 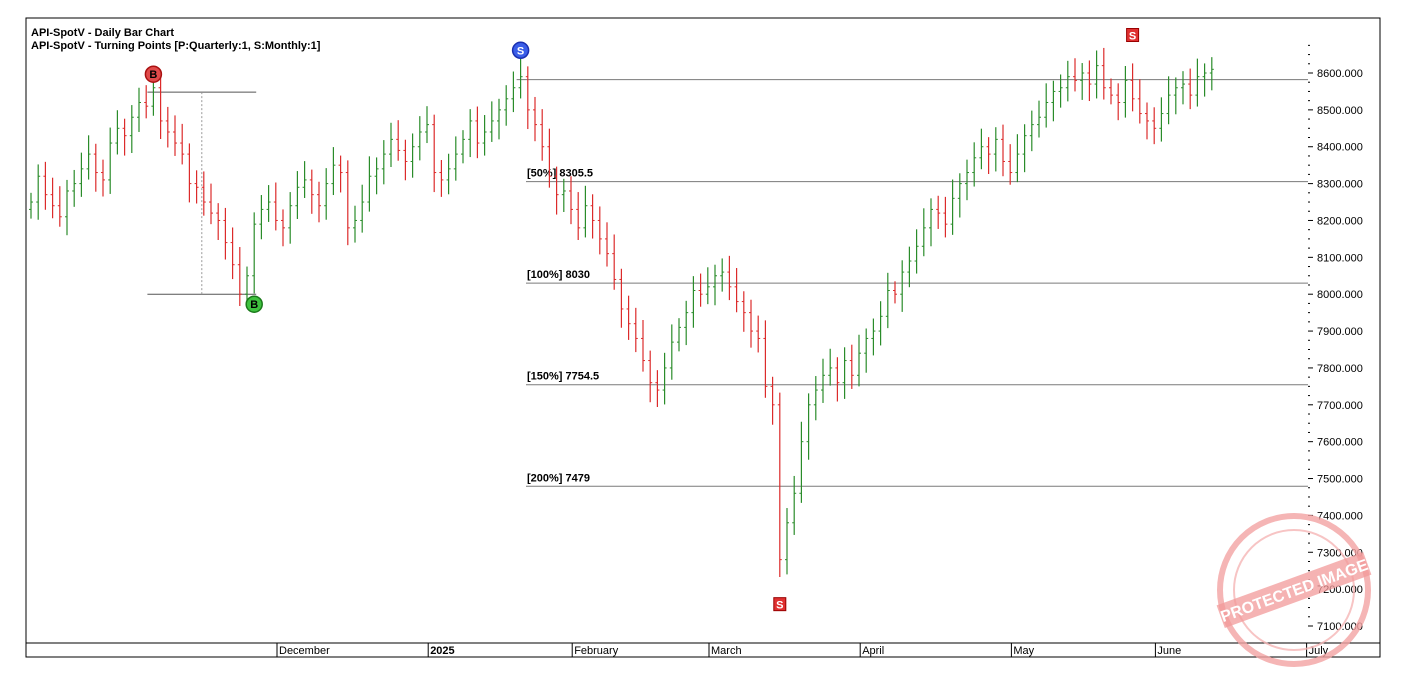 What do you see at coordinates (1340, 258) in the screenshot?
I see `y-tick-label: 8100.000` at bounding box center [1340, 258].